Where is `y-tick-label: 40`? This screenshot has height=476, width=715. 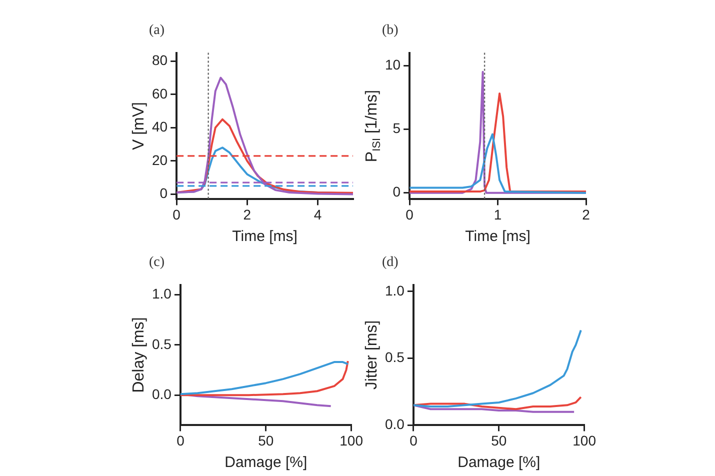
y-tick-label: 40 is located at coordinates (160, 126).